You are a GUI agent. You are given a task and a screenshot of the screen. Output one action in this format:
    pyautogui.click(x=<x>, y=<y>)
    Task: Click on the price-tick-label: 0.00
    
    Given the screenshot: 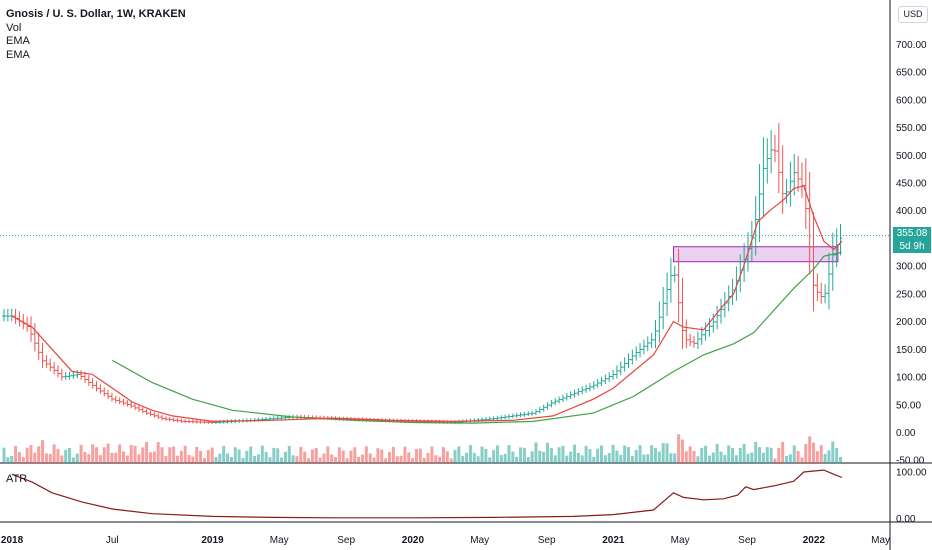 What is the action you would take?
    pyautogui.click(x=906, y=433)
    